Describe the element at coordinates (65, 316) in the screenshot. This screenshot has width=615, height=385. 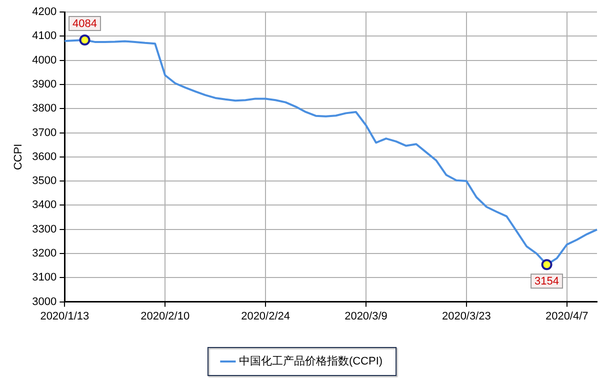
I see `x-tick-label: 2020/1/13` at that location.